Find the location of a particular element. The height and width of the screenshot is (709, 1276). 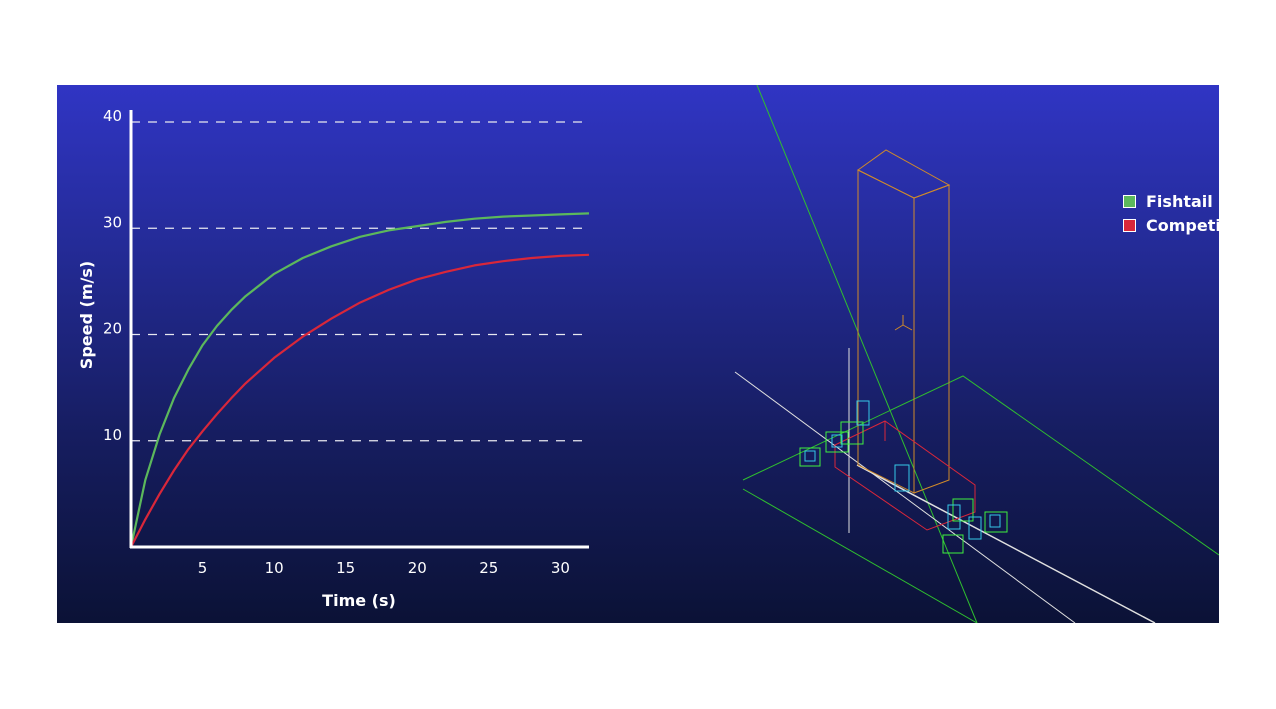

x-tick-label: 20 is located at coordinates (417, 568).